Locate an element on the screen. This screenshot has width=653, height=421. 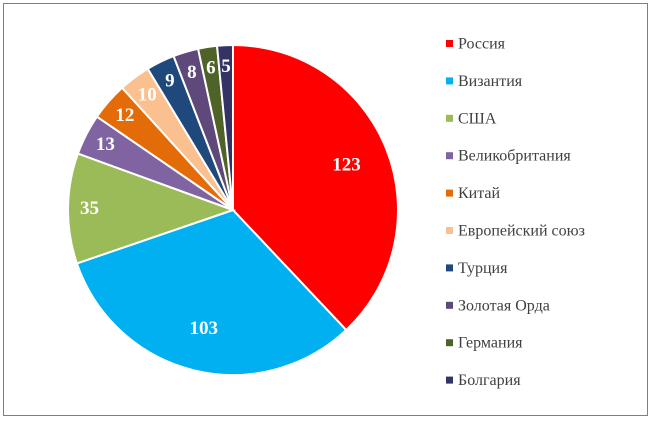
slice-value-label-1: 103 is located at coordinates (203, 328).